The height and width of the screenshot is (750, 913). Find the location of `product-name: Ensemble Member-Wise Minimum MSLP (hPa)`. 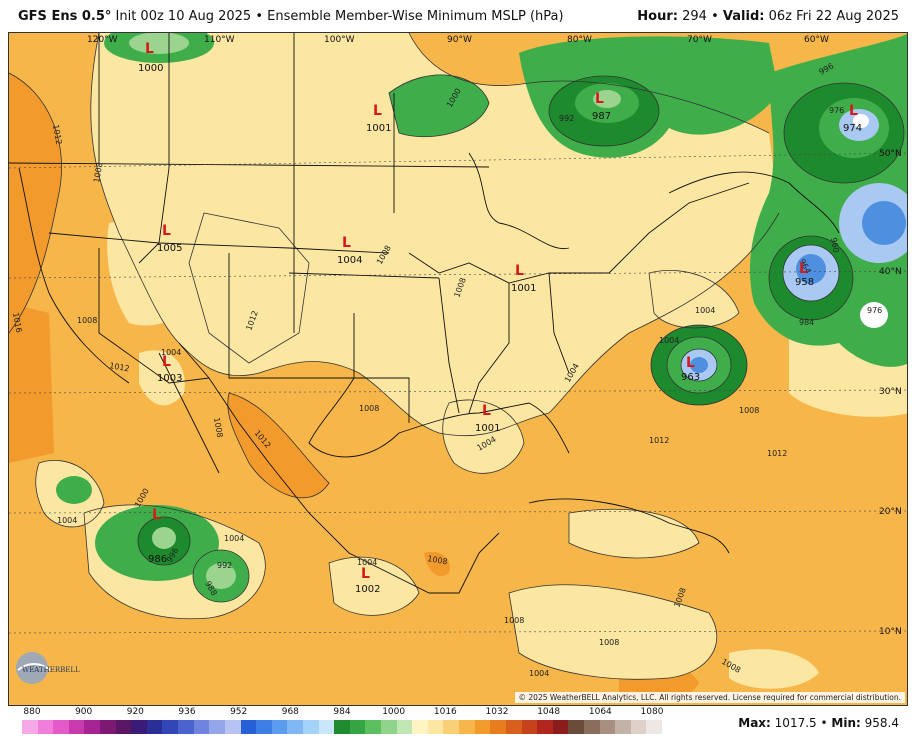

product-name: Ensemble Member-Wise Minimum MSLP (hPa) is located at coordinates (415, 16).